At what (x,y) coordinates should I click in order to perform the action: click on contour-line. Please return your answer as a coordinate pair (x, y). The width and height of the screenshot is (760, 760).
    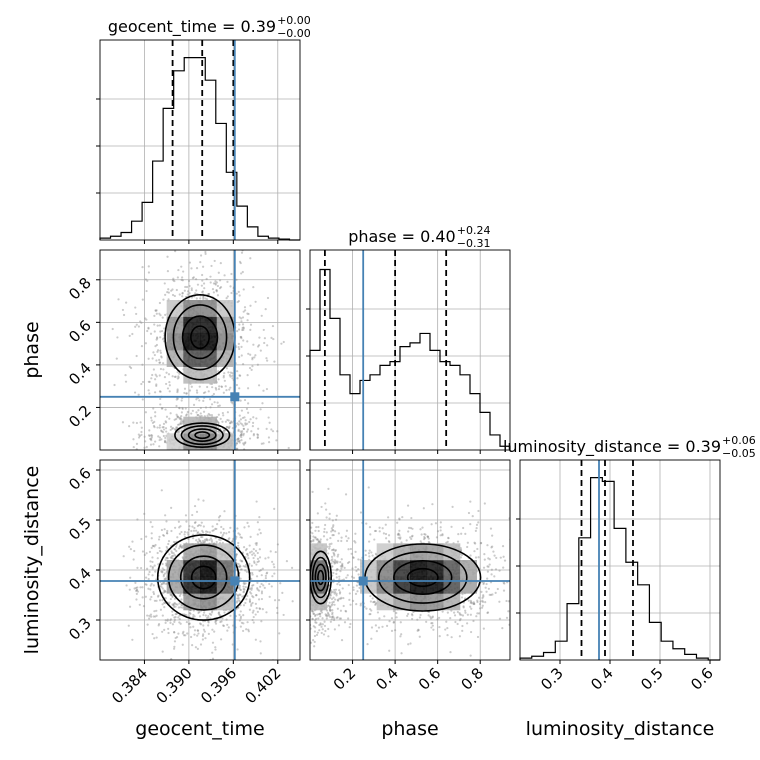
    Looking at the image, I should click on (203, 577).